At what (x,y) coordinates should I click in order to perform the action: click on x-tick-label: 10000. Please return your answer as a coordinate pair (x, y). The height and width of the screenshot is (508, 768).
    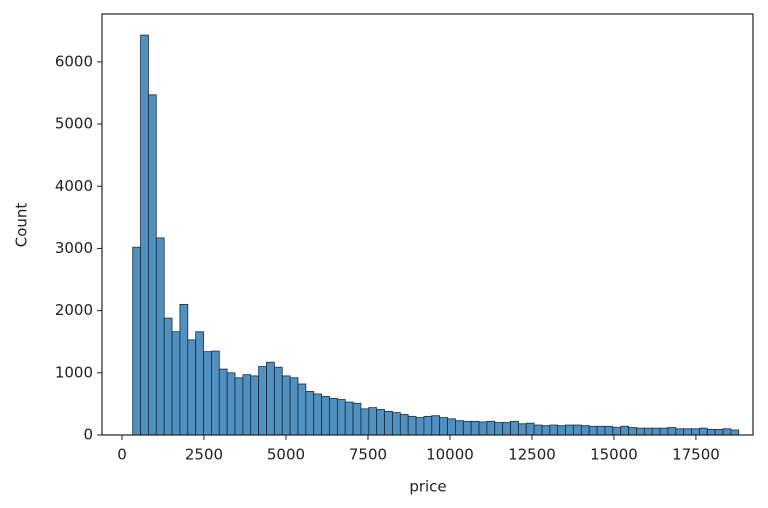
    Looking at the image, I should click on (450, 455).